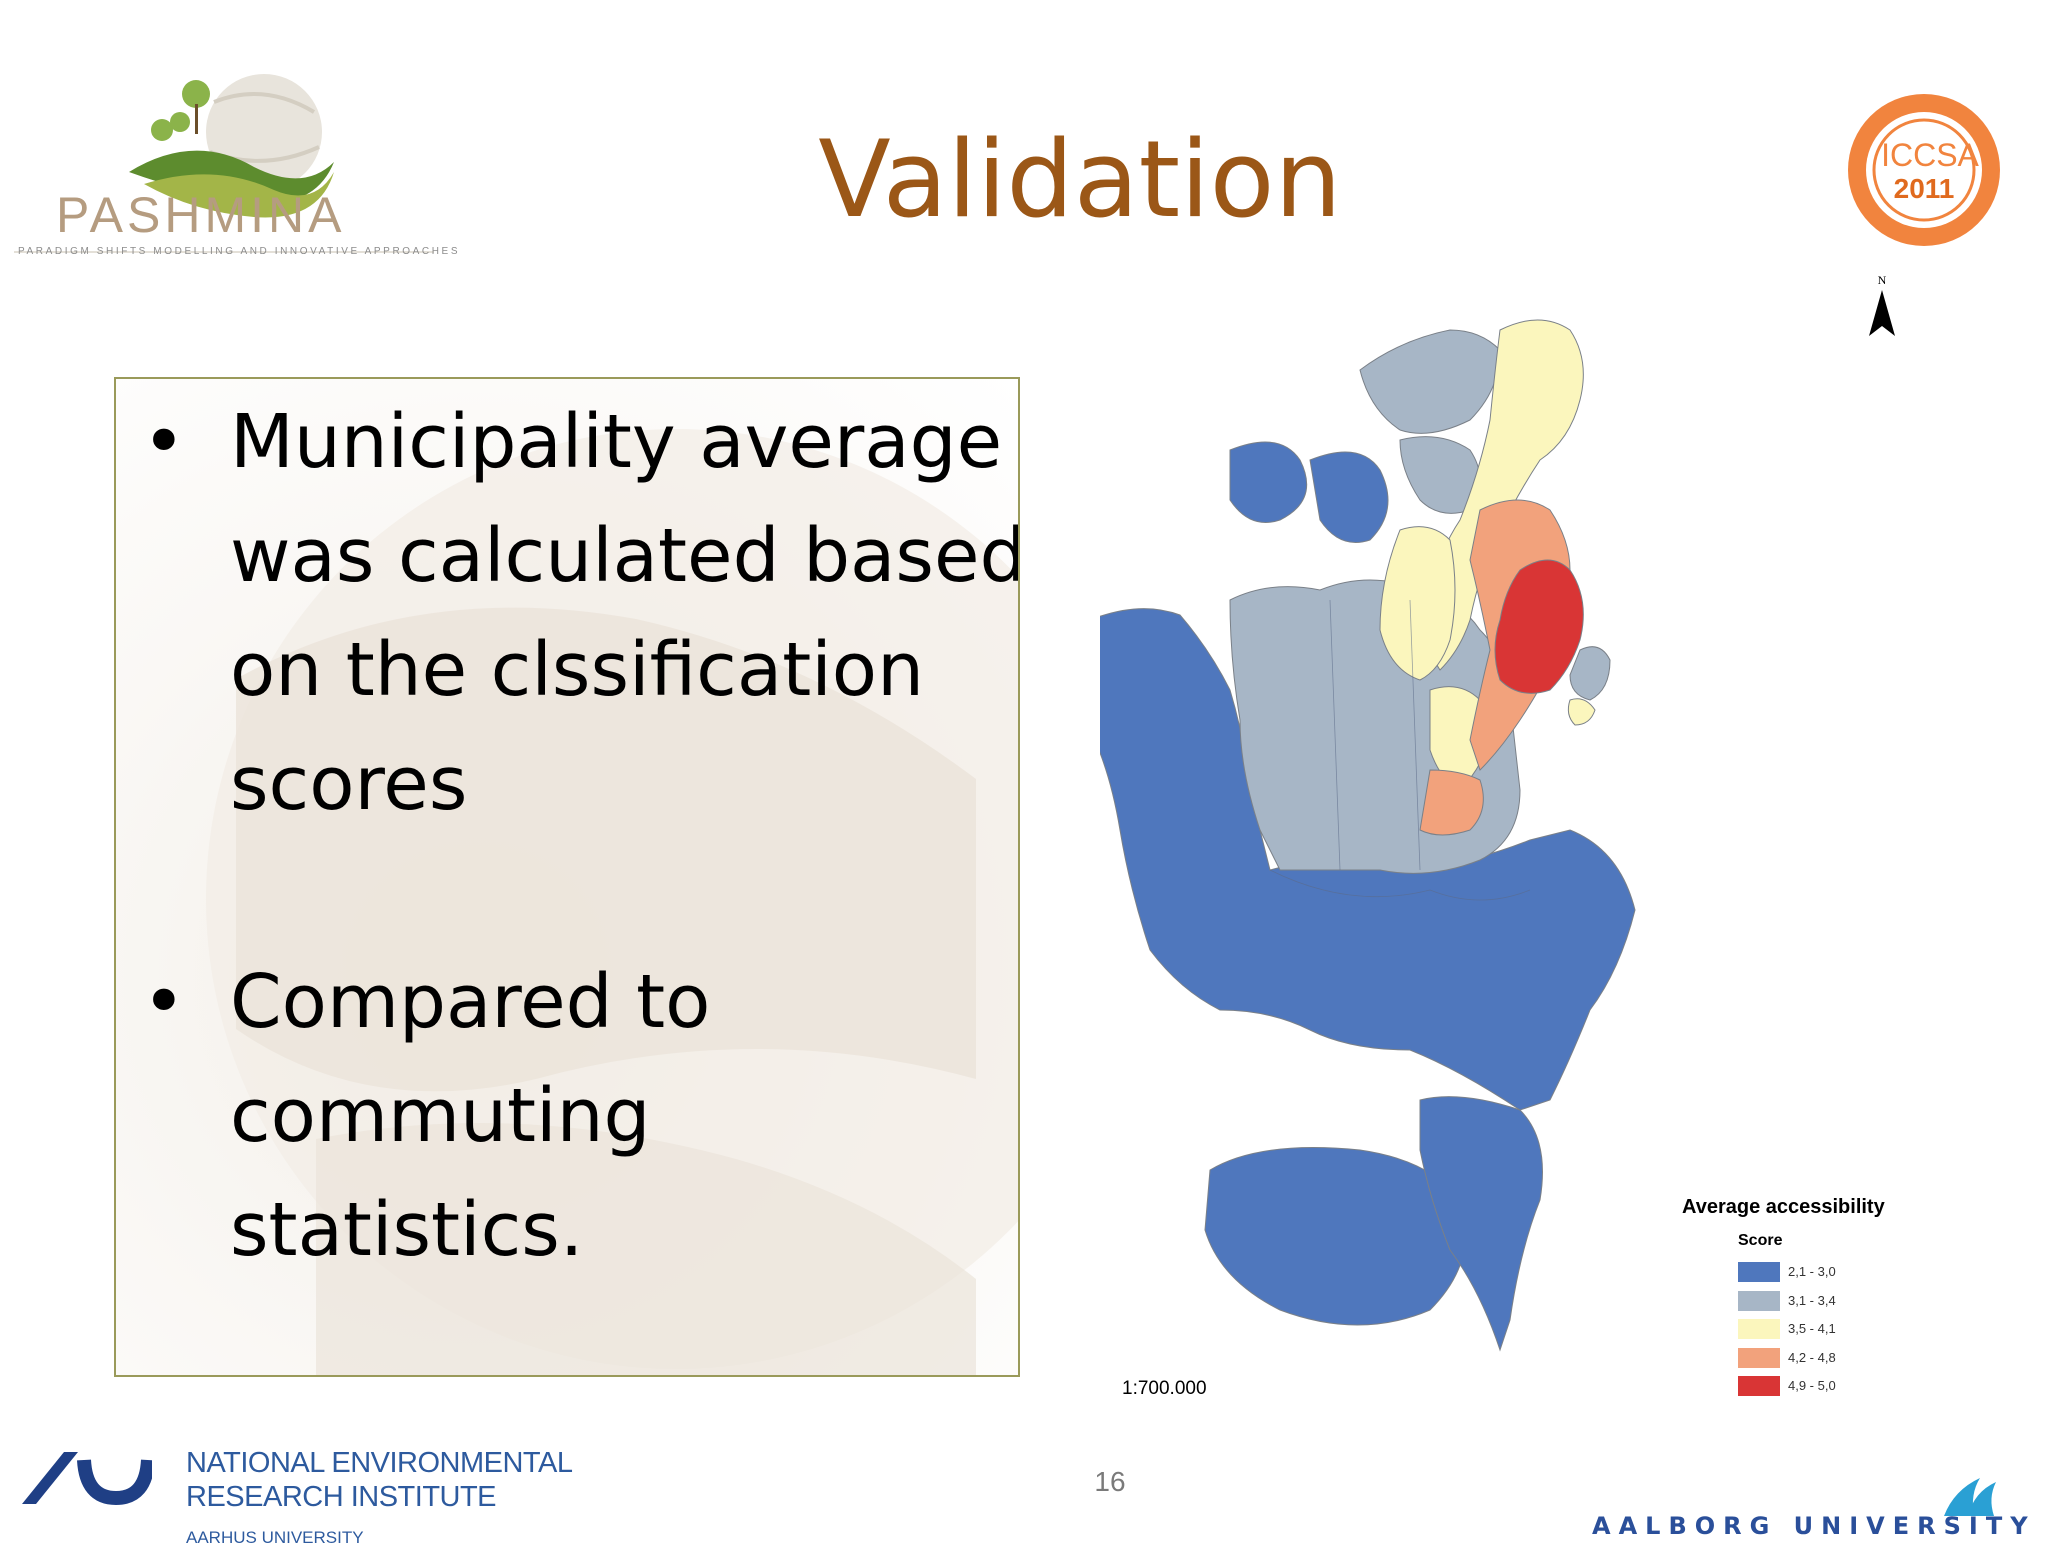 This screenshot has width=2048, height=1548. I want to click on legend-label: 4,2 - 4,8, so click(1812, 1357).